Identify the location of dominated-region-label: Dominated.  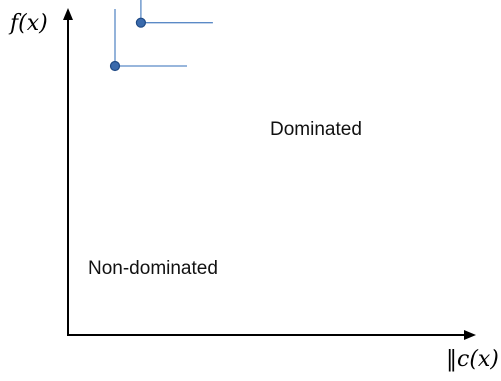
(316, 129).